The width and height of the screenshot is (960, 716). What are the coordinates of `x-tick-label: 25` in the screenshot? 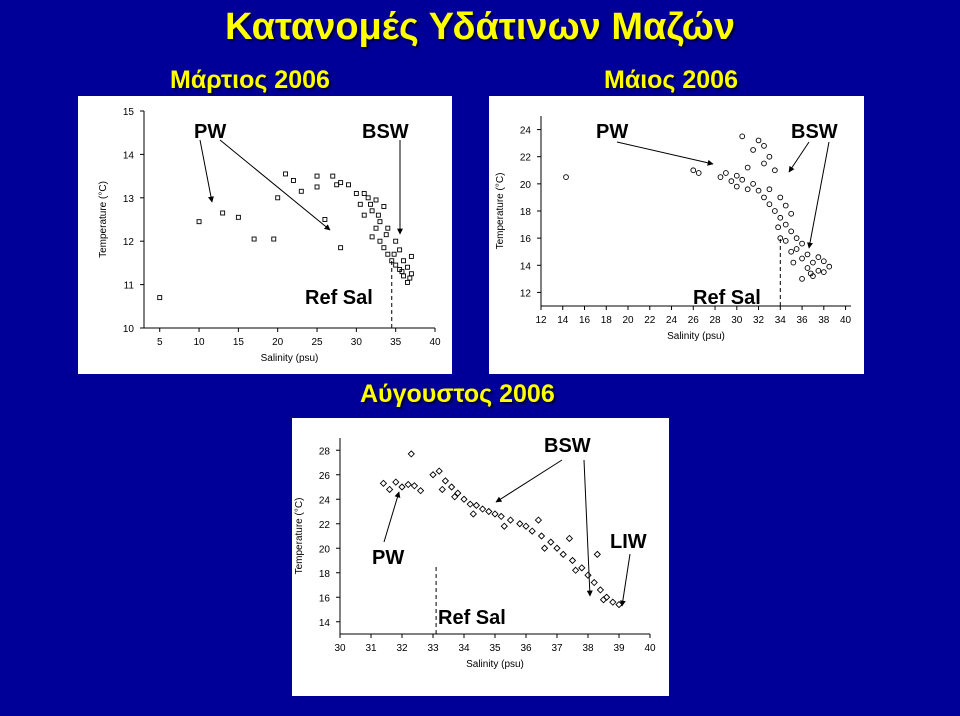 It's located at (317, 342).